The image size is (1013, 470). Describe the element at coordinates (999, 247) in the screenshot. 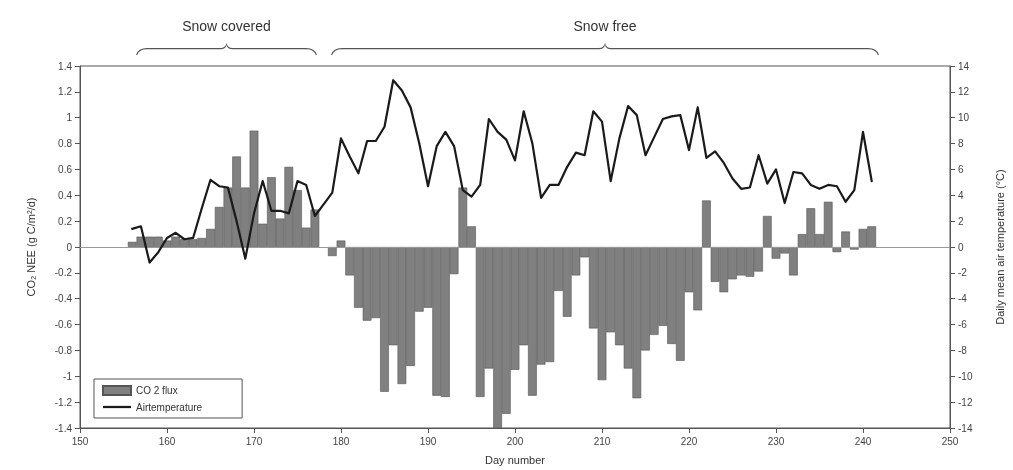

I see `y2-axis-title: Daily mean air temperature (°C)` at that location.